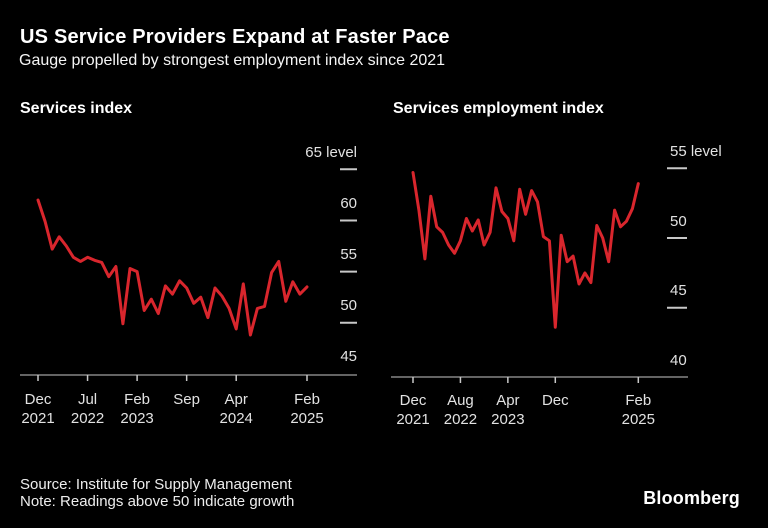 The width and height of the screenshot is (768, 528). What do you see at coordinates (413, 410) in the screenshot?
I see `x-tick-label-services-employment-index: Dec 2021` at bounding box center [413, 410].